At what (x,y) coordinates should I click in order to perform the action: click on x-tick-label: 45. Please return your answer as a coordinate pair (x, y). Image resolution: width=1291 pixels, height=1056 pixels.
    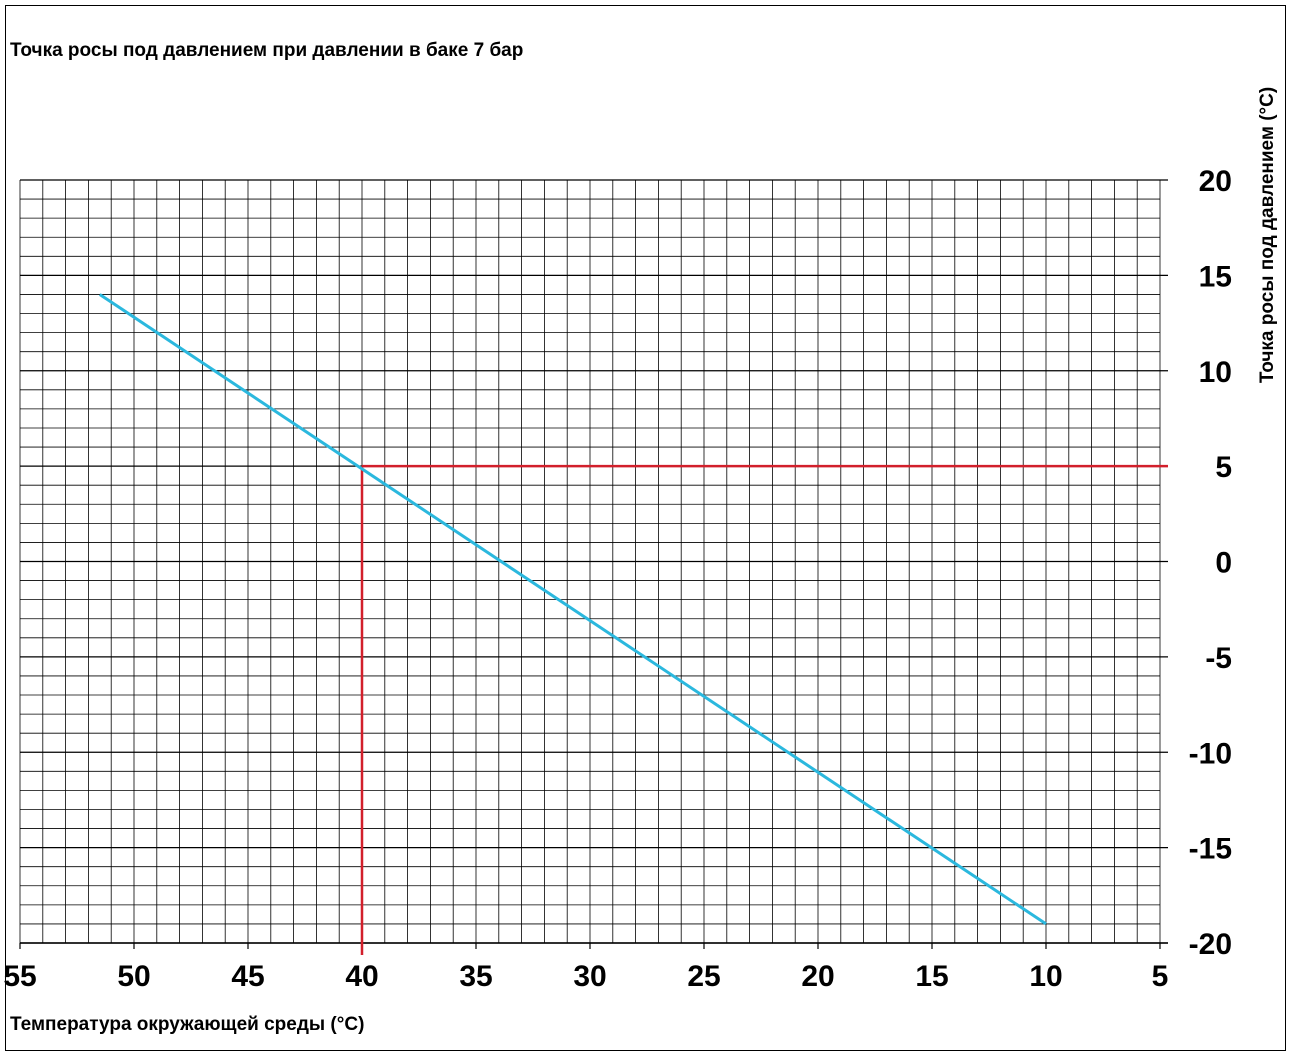
    Looking at the image, I should click on (247, 976).